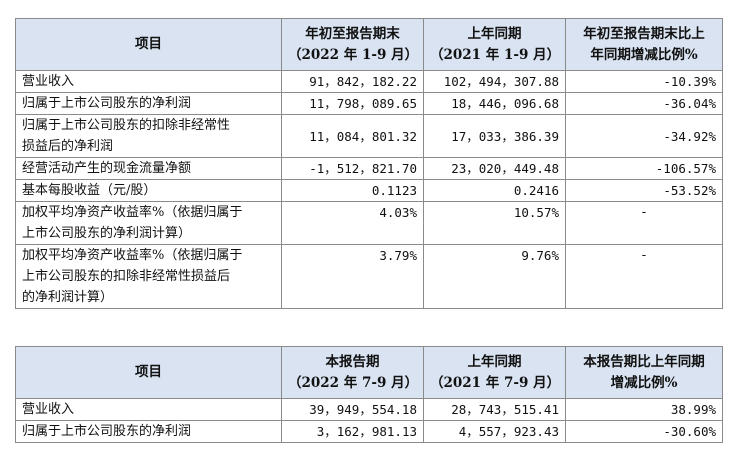 This screenshot has height=452, width=737. I want to click on value-ytd: 3.79%, so click(352, 276).